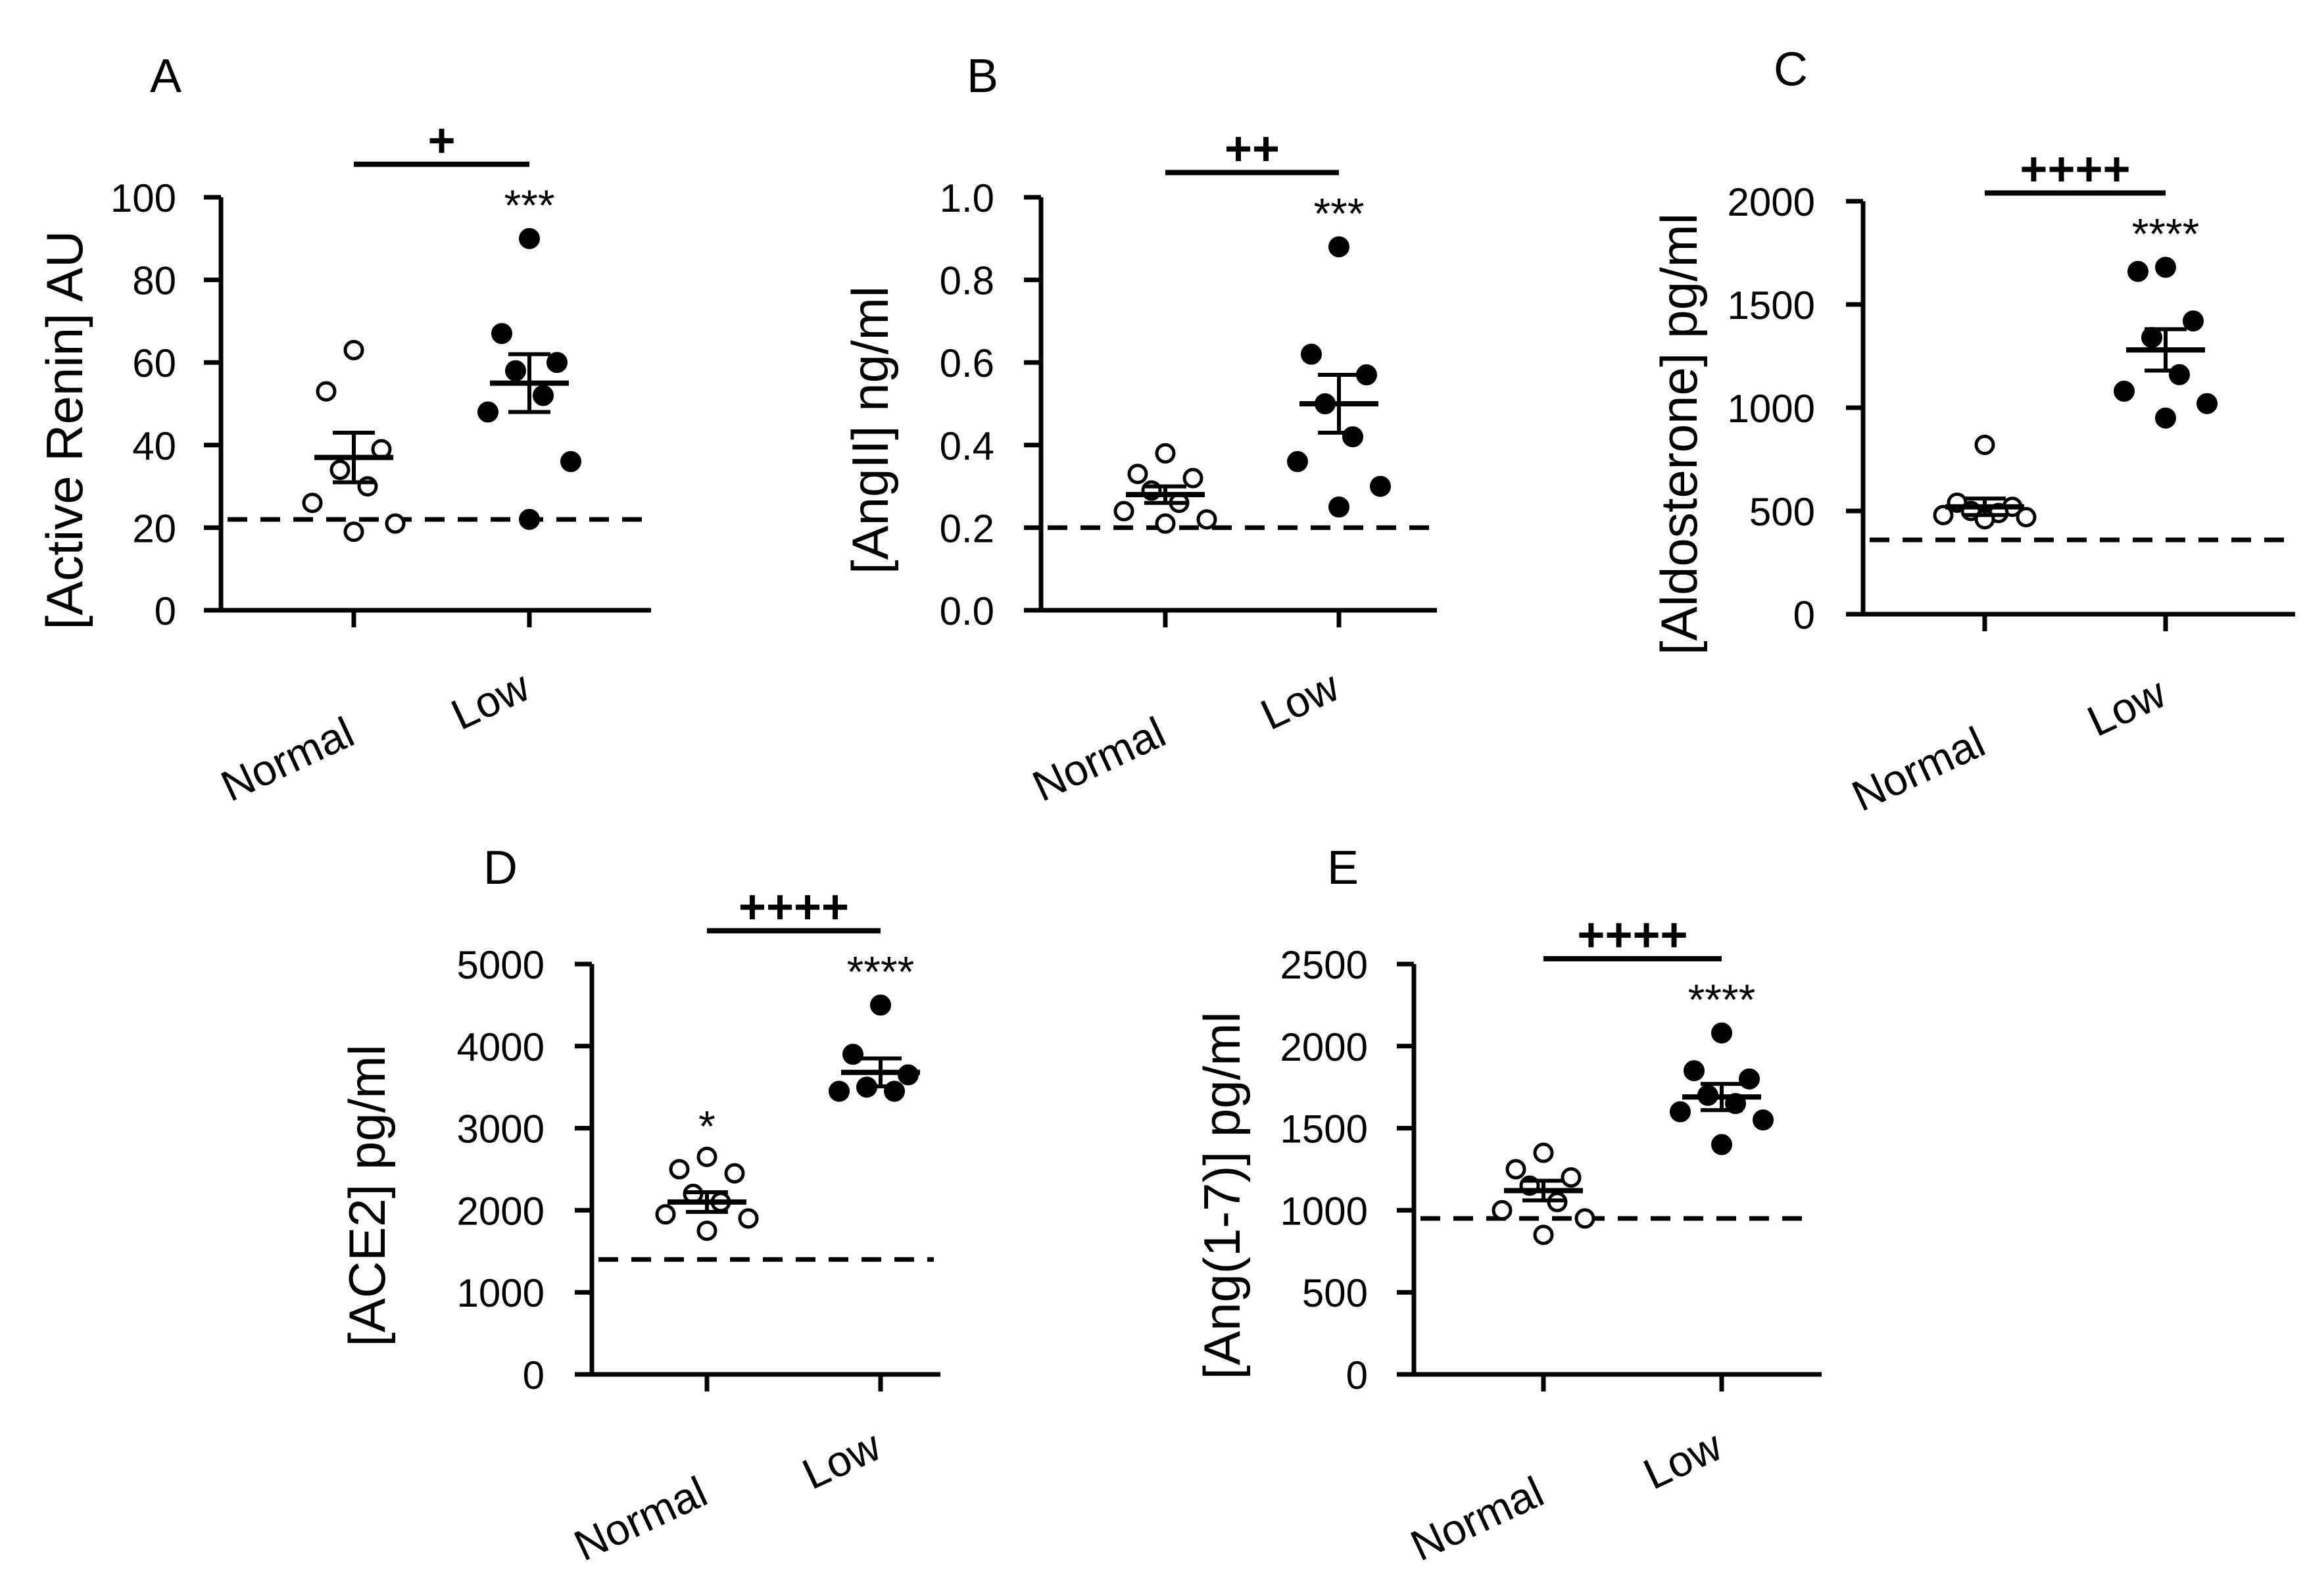 The width and height of the screenshot is (2305, 1596). I want to click on panel-label: D, so click(500, 868).